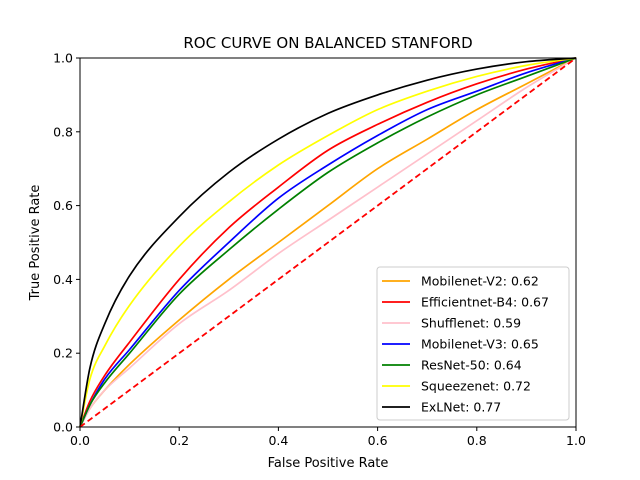 This screenshot has height=480, width=640. I want to click on y-tick-label: 1.0, so click(63, 58).